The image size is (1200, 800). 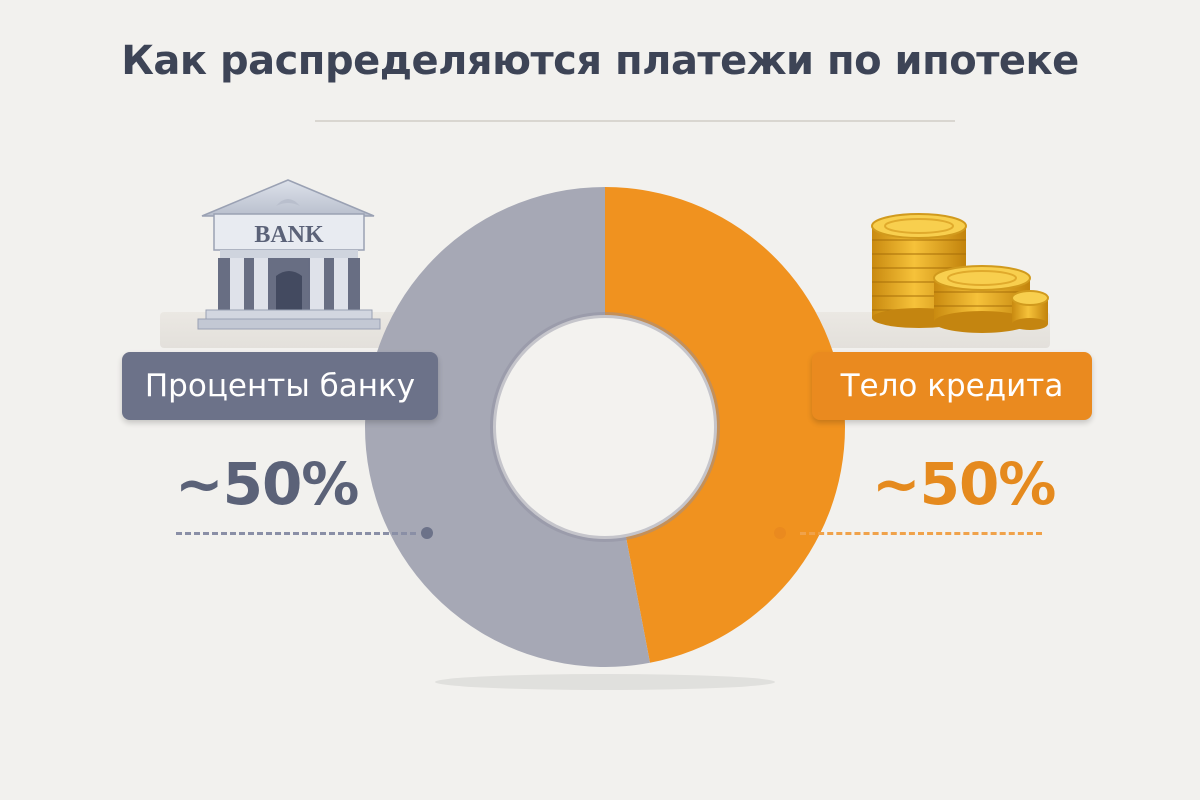 I want to click on donut-hole, so click(x=605, y=427).